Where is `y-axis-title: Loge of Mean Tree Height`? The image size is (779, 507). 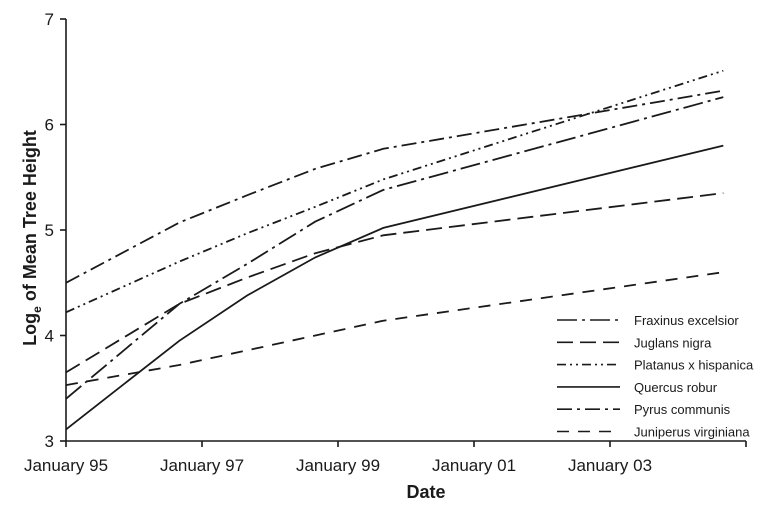
y-axis-title: Loge of Mean Tree Height is located at coordinates (32, 238).